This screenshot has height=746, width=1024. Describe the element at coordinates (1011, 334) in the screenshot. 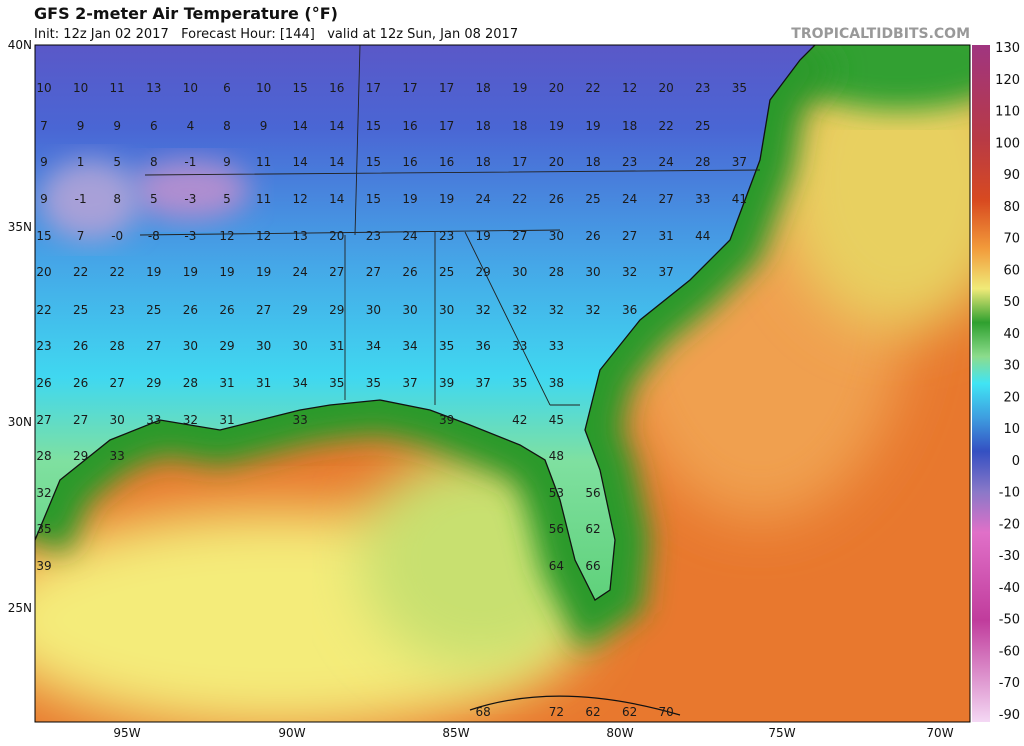

I see `colorbar-label: 40` at that location.